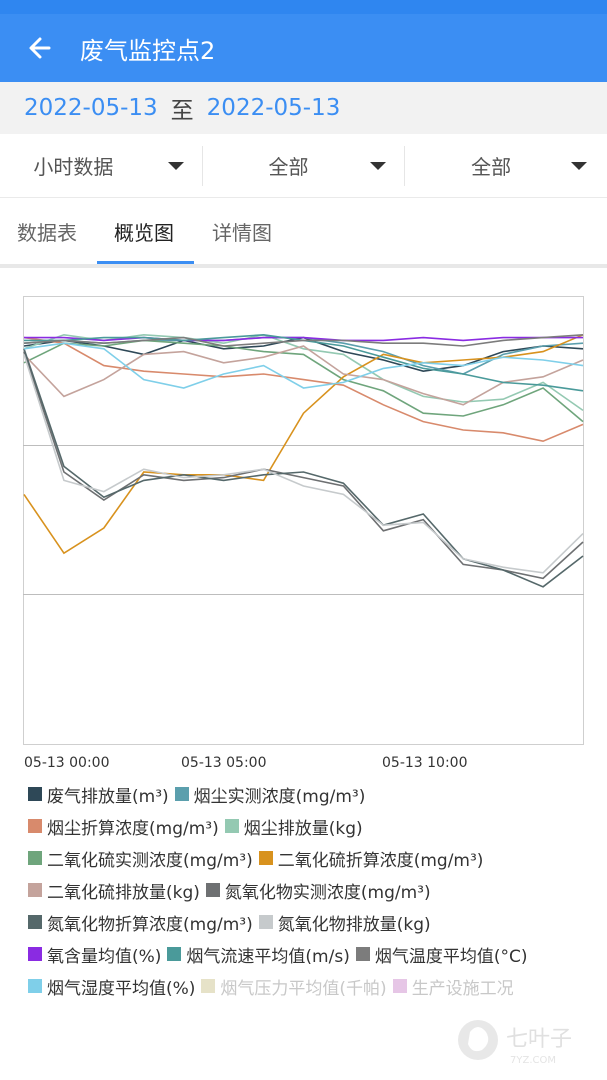 The height and width of the screenshot is (1080, 607). I want to click on legend-item: 烟气流速平均值(m/s), so click(258, 954).